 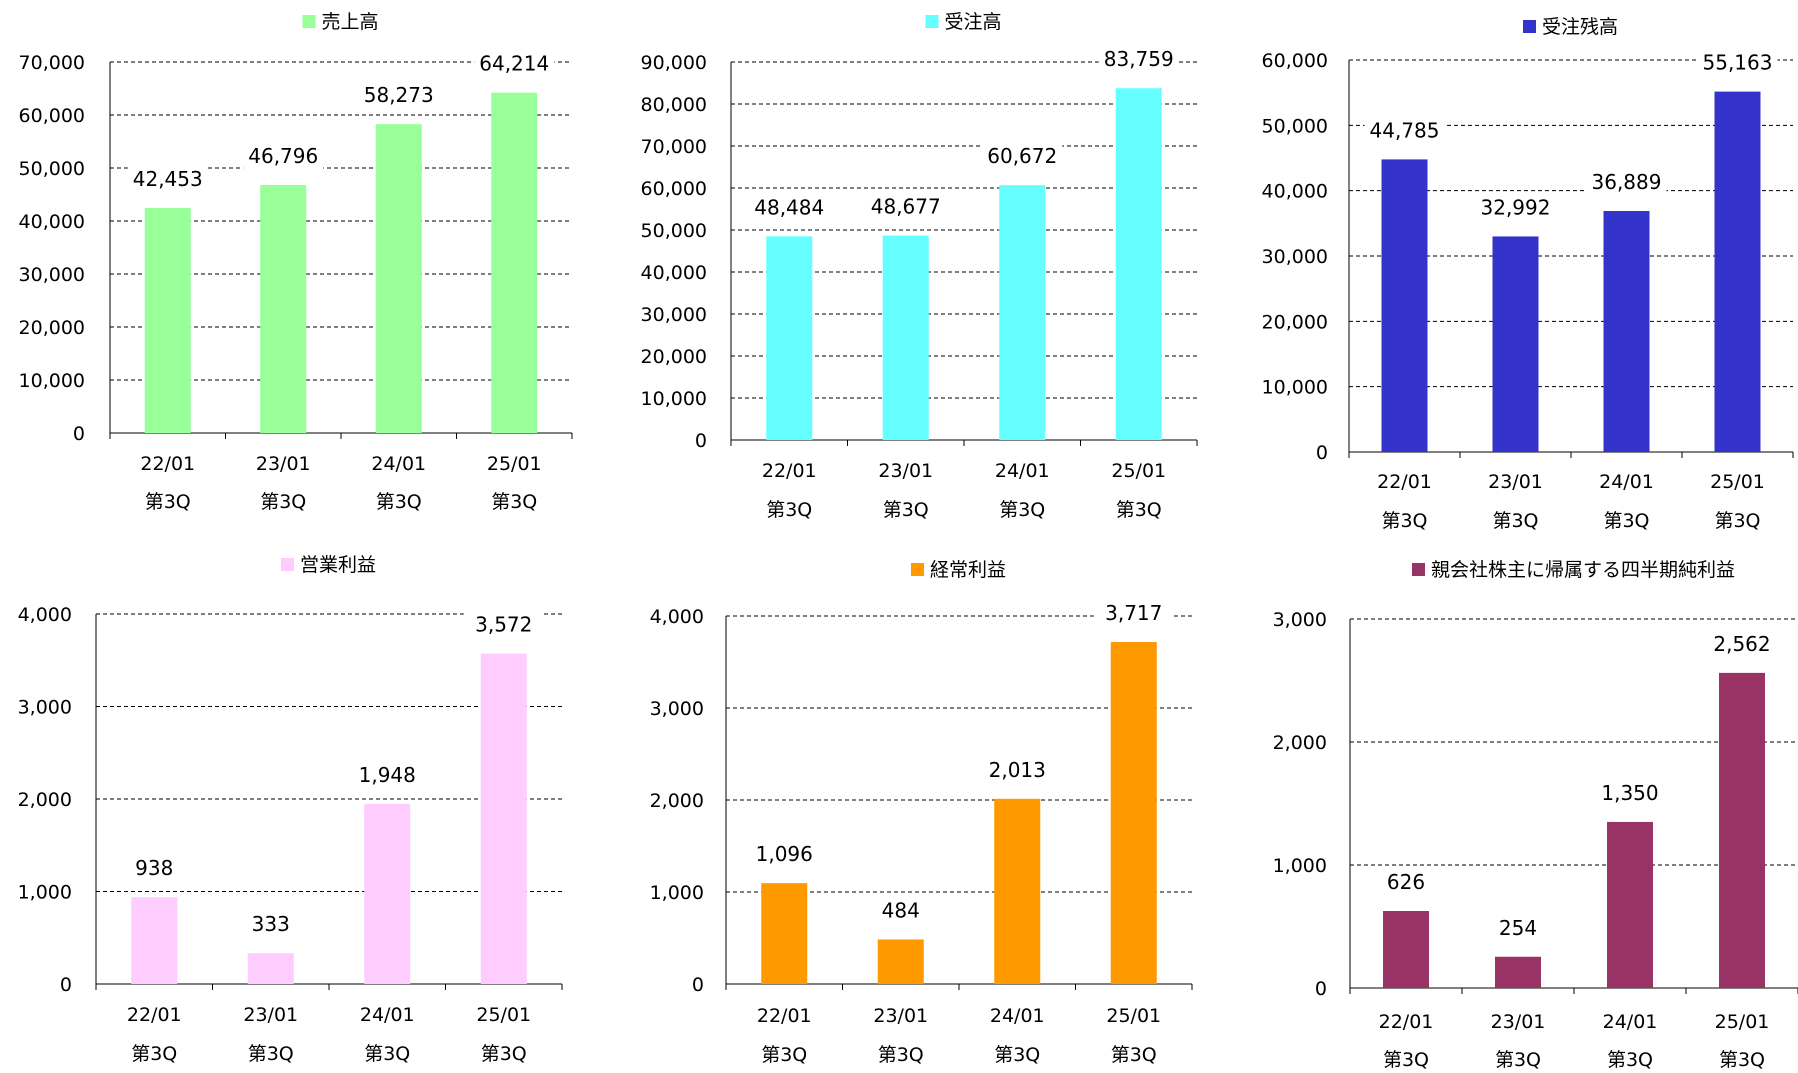 I want to click on data-label: 1,948, so click(x=387, y=775).